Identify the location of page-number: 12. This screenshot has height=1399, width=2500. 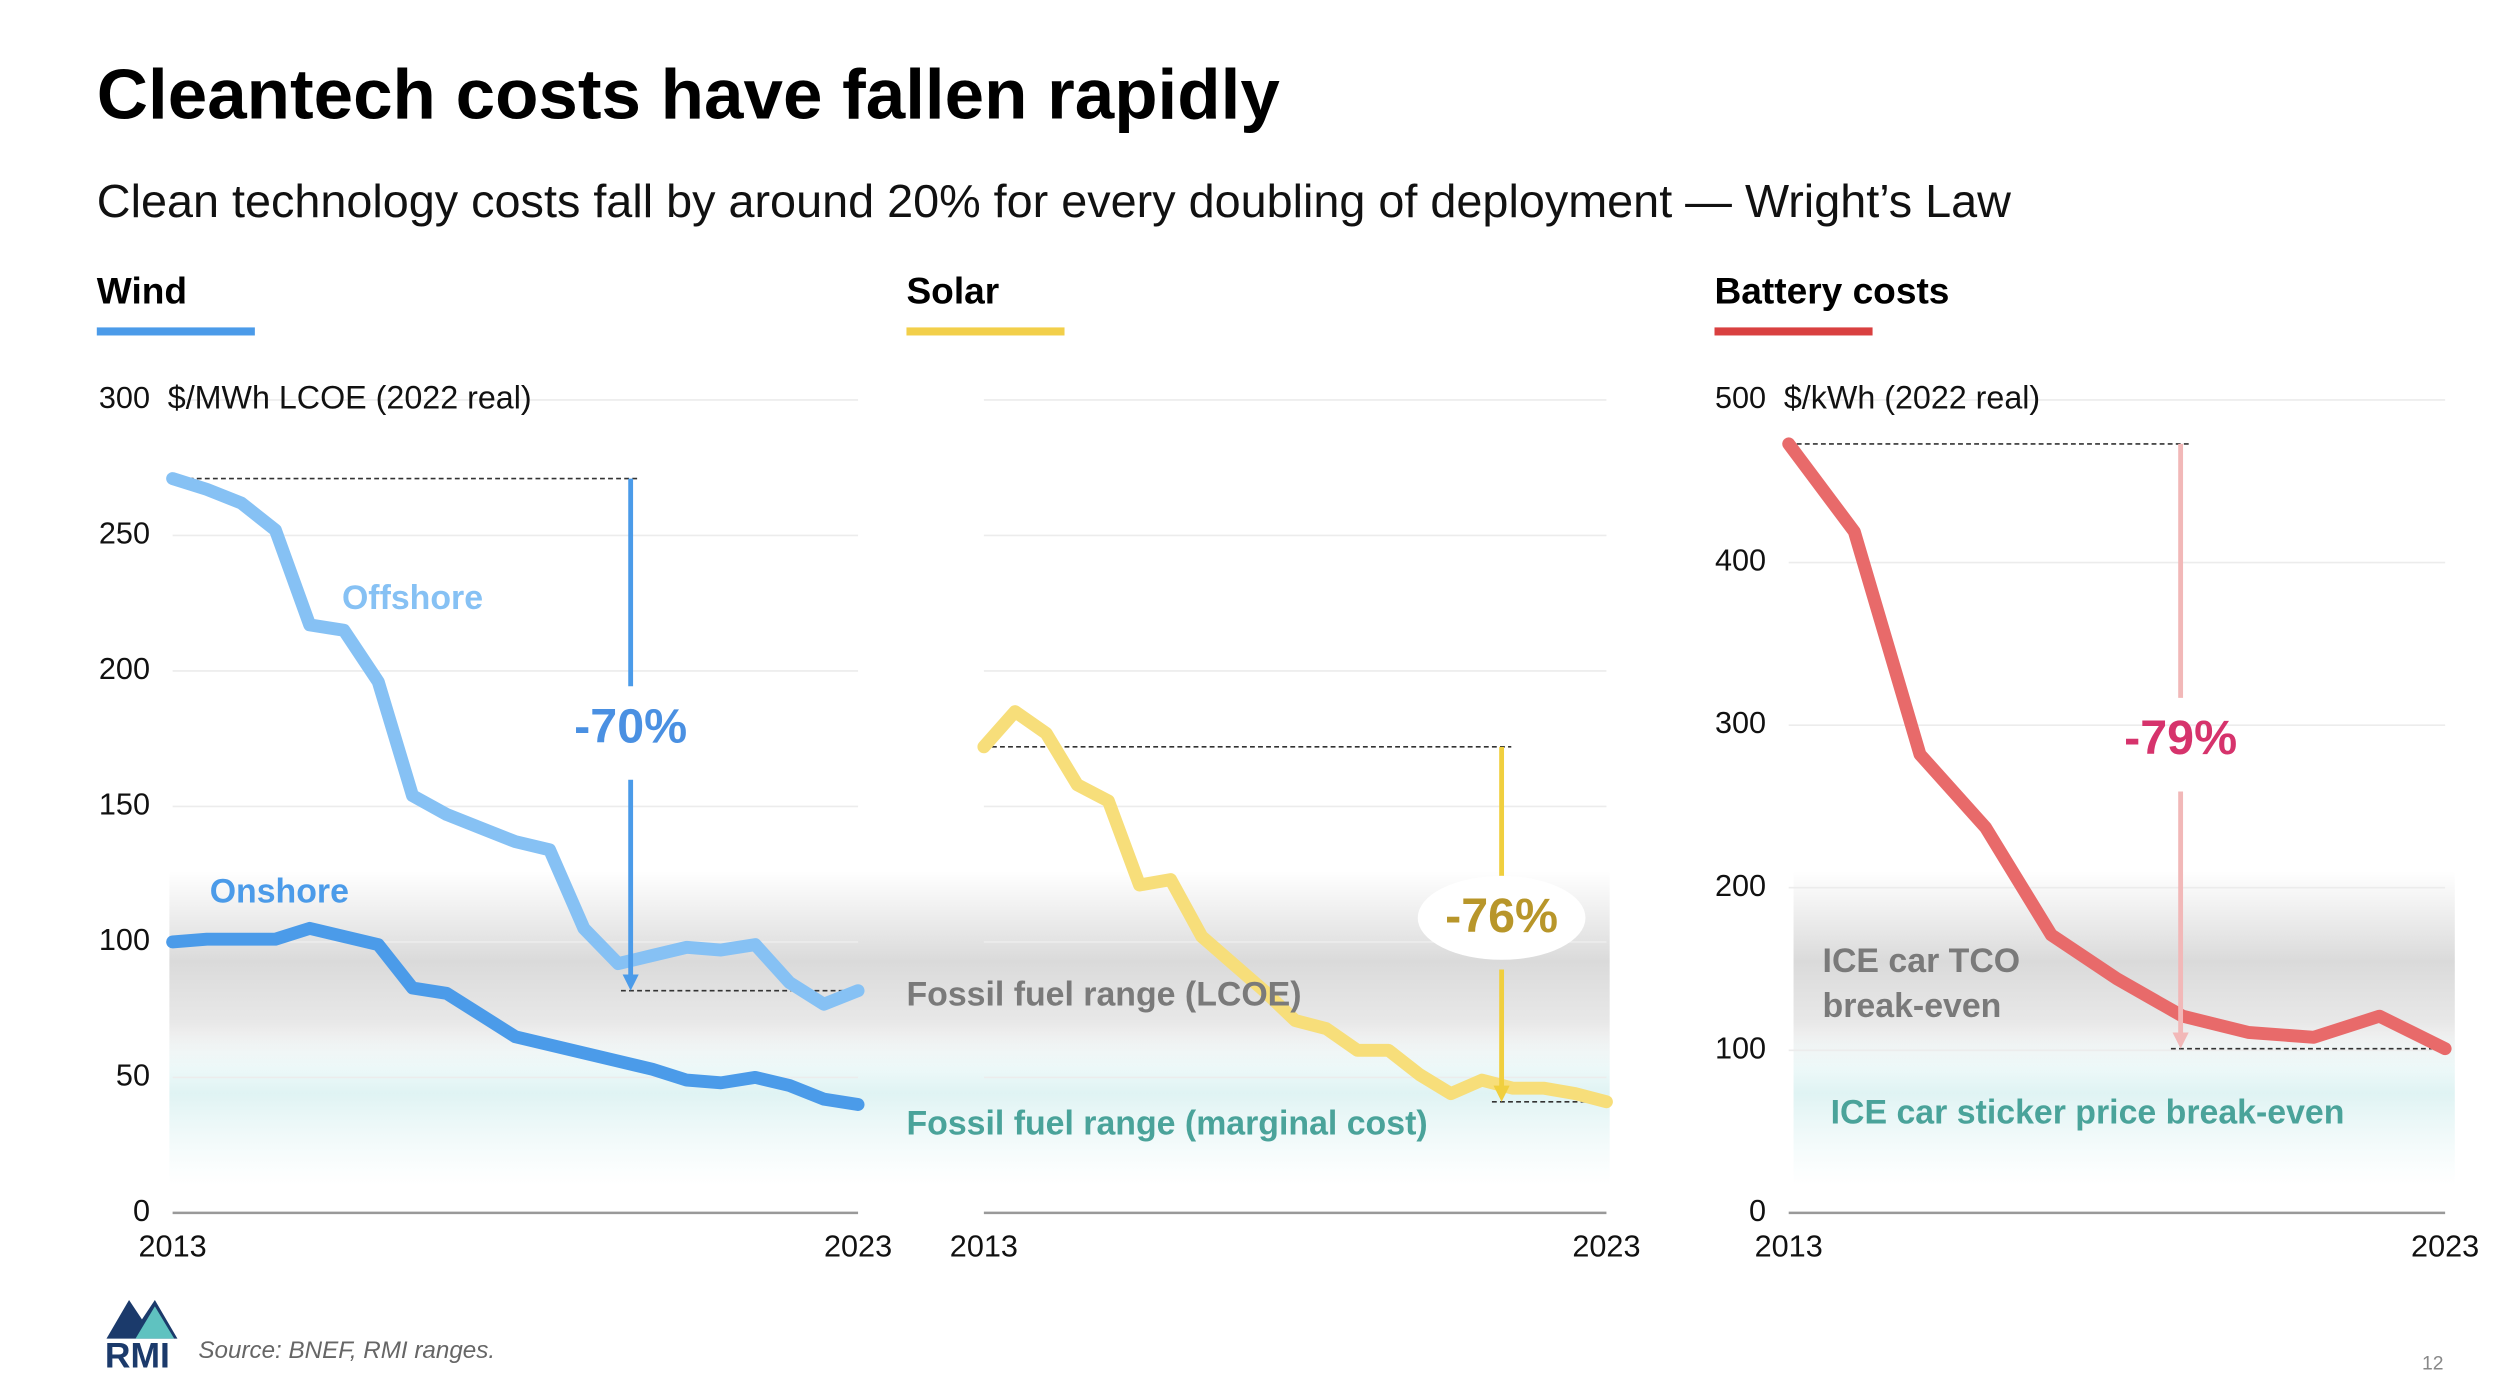
(2433, 1364).